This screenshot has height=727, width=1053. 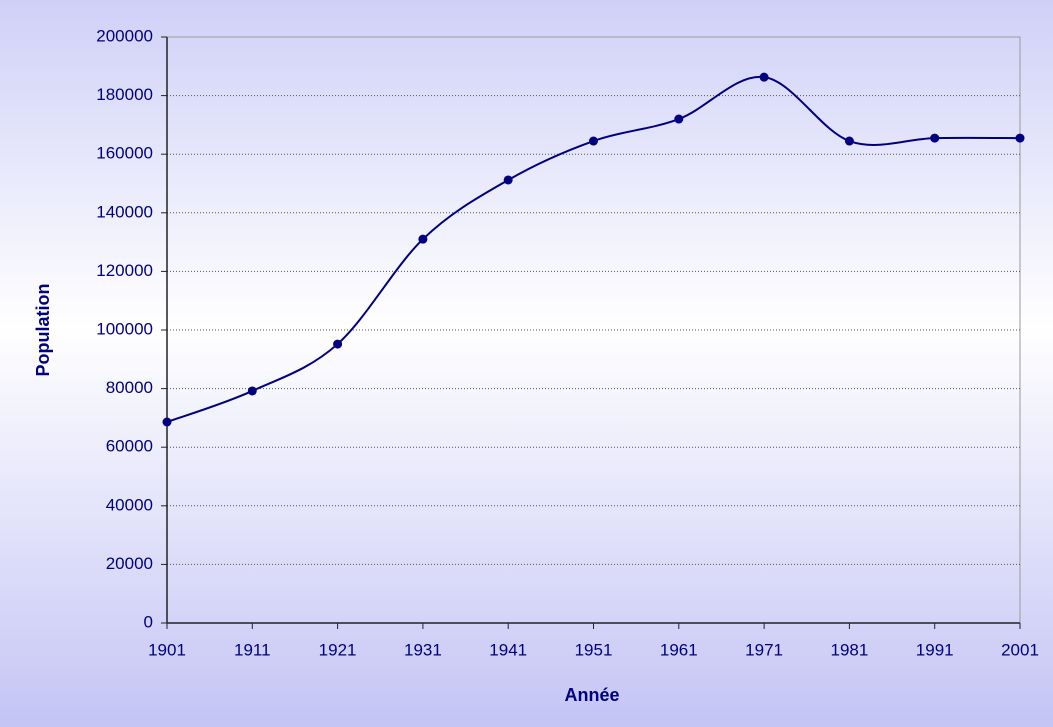 What do you see at coordinates (124, 270) in the screenshot?
I see `y-tick-label: 120000` at bounding box center [124, 270].